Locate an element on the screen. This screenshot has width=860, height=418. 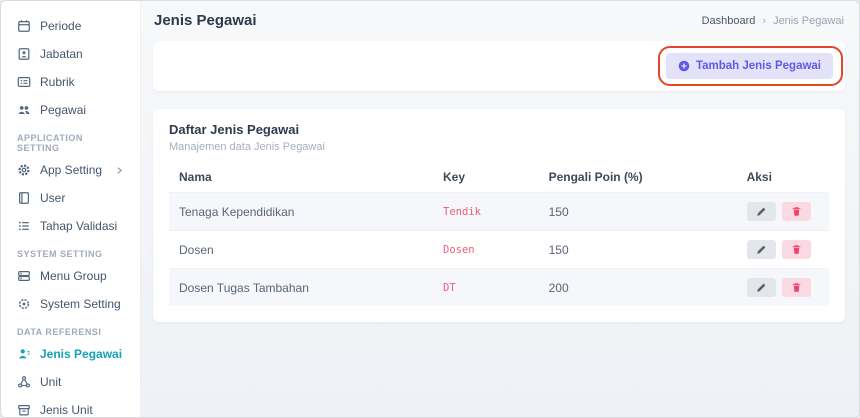
card-title: Daftar Jenis Pegawai is located at coordinates (234, 129).